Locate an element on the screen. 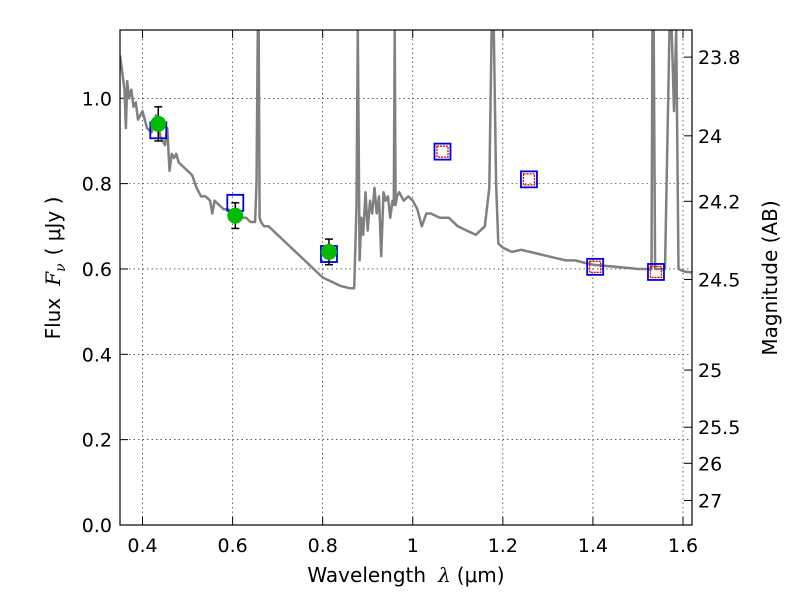 The image size is (800, 600). y-label-subscript: ν is located at coordinates (61, 267).